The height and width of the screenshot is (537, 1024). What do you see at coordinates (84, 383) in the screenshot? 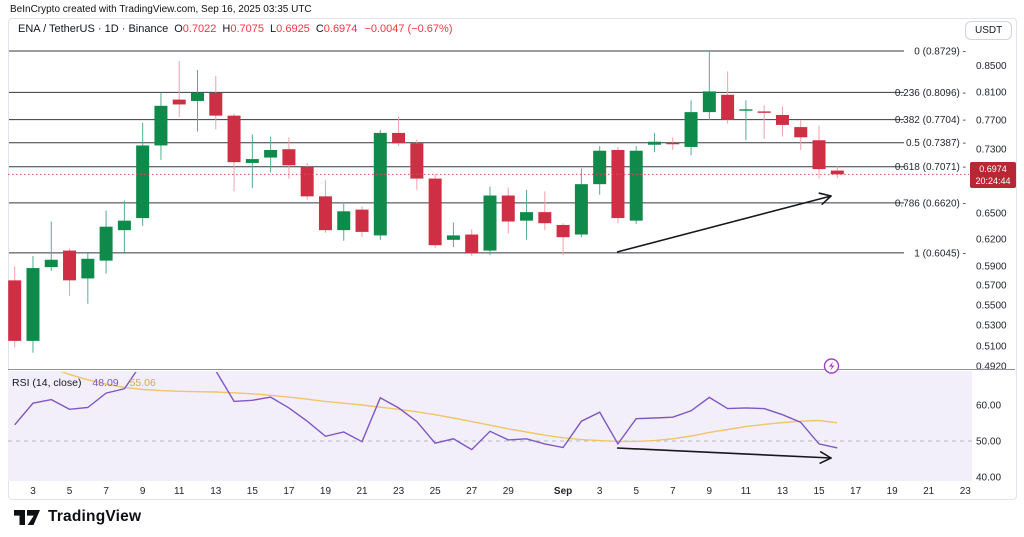
I see `rsi-legend: RSI (14, close) 48.09 55.06` at bounding box center [84, 383].